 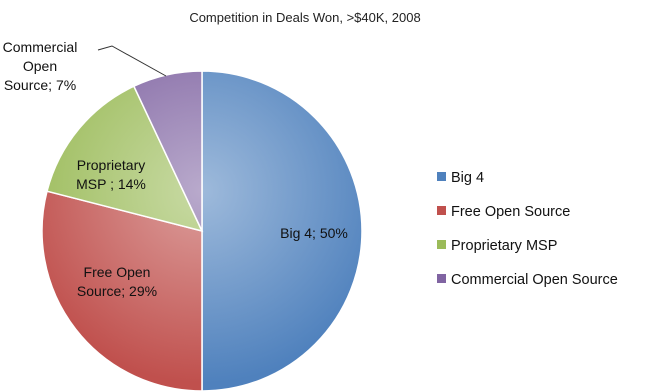 I want to click on legend-swatch-proprietary-msp, so click(x=441, y=244).